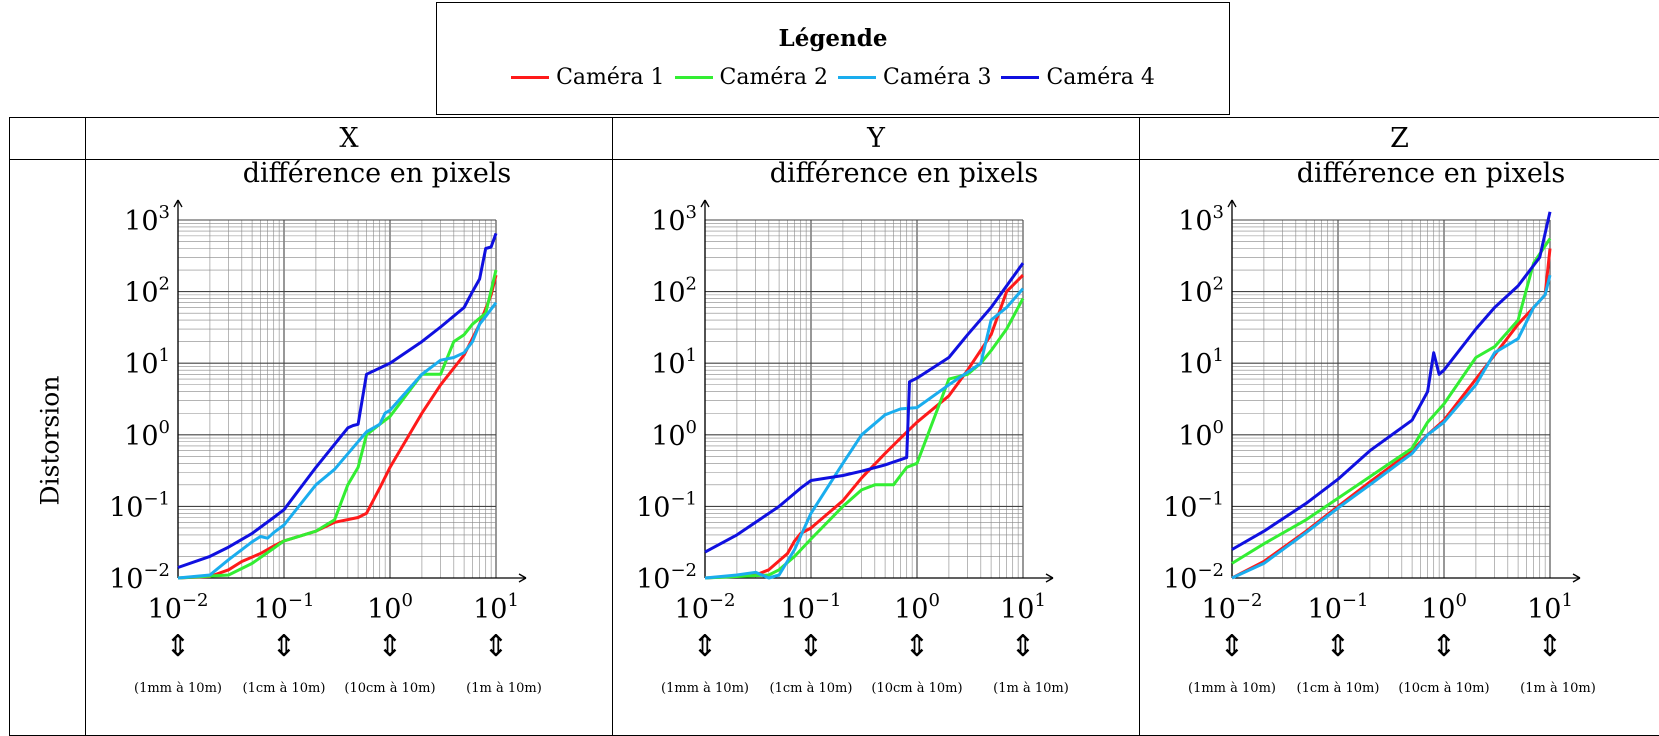  What do you see at coordinates (1100, 77) in the screenshot?
I see `legend-label-camera-4: Caméra 4` at bounding box center [1100, 77].